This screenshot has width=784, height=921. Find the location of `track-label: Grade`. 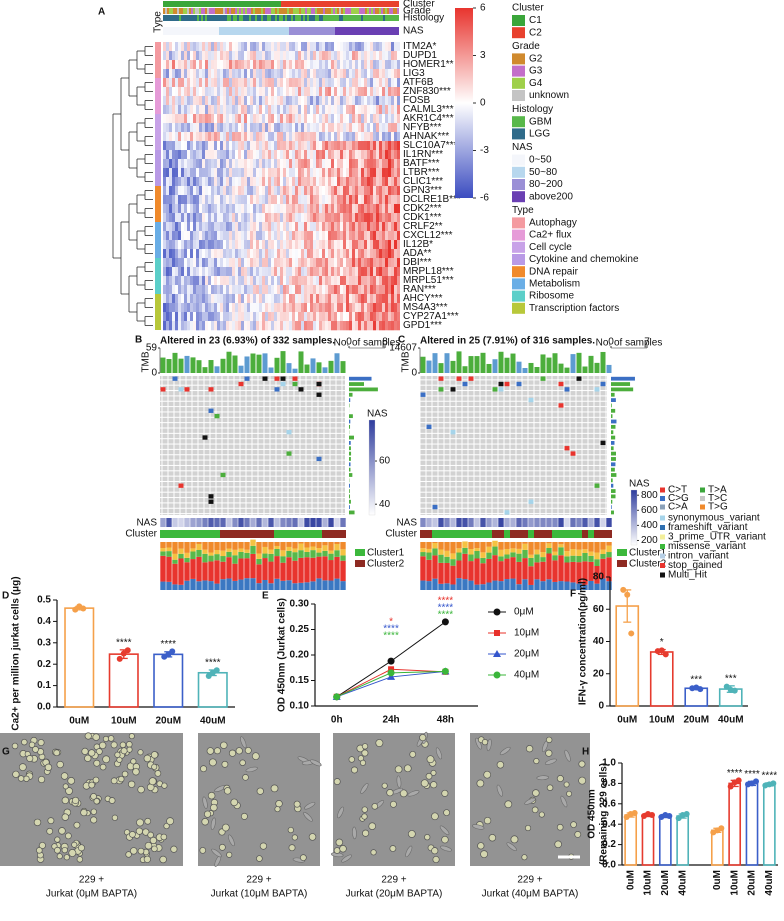

track-label: Grade is located at coordinates (417, 11).